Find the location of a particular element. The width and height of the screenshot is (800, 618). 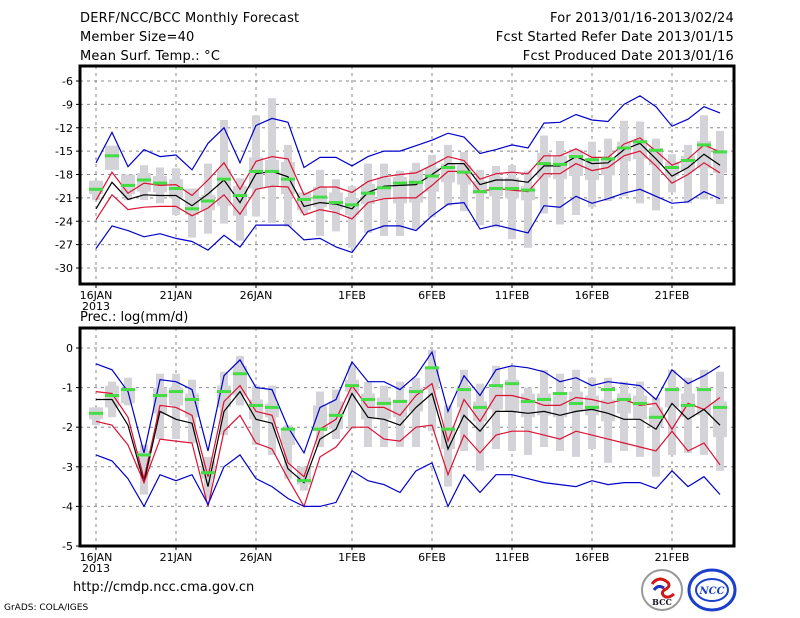

bcc-logo: BCC is located at coordinates (662, 590).